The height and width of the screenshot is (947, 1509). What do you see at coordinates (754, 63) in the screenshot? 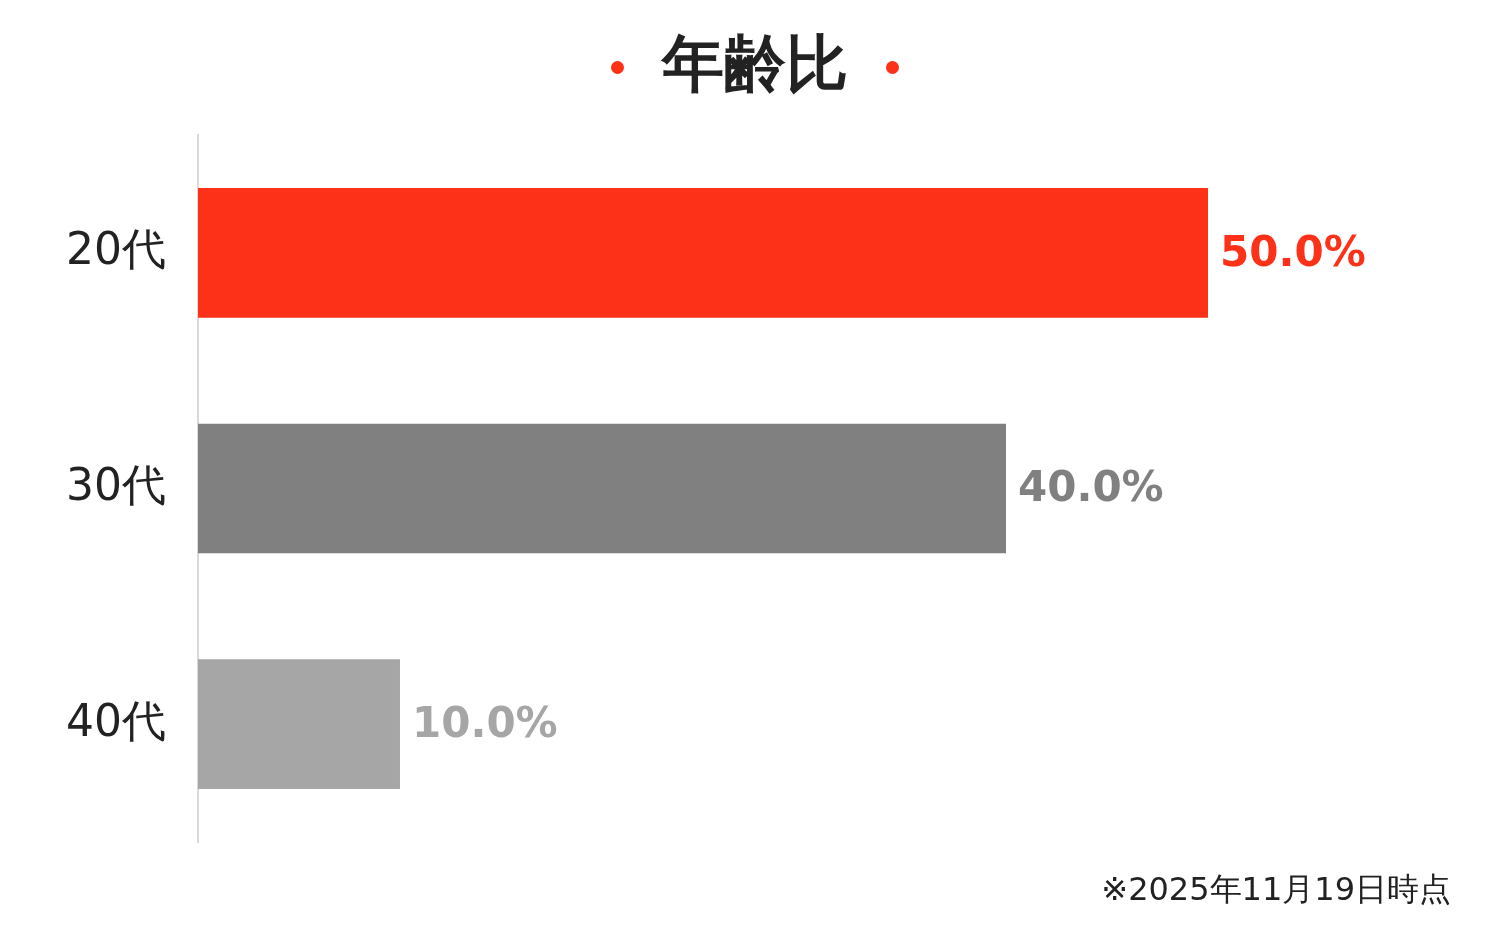
I see `chart-title: 年齢比` at bounding box center [754, 63].